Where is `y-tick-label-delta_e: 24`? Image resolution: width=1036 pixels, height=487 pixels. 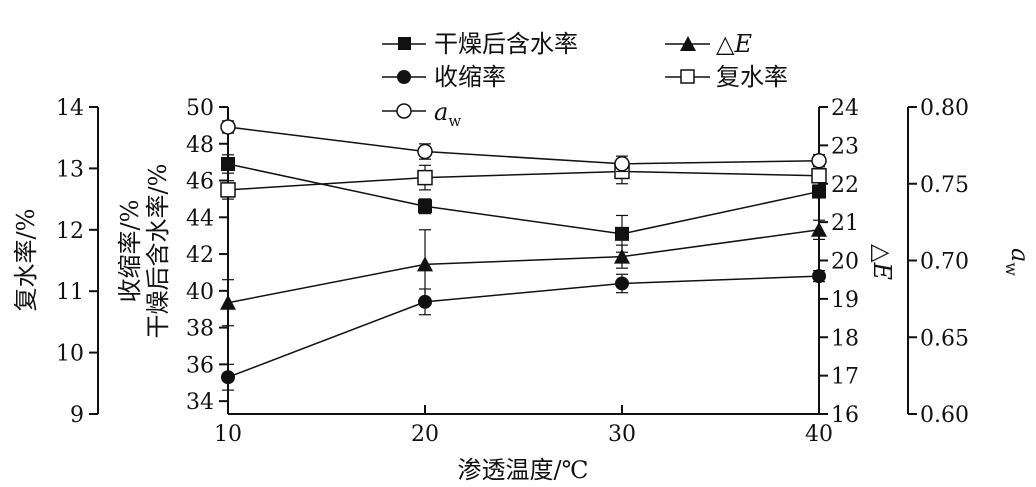 y-tick-label-delta_e: 24 is located at coordinates (845, 108).